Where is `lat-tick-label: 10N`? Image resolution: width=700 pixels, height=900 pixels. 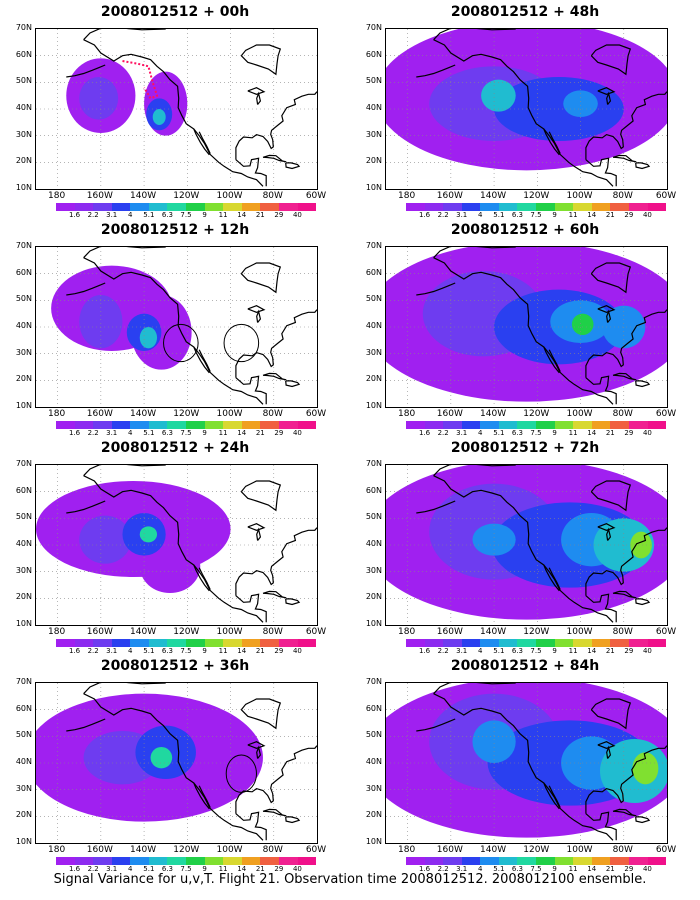 lat-tick-label: 10N is located at coordinates (373, 187).